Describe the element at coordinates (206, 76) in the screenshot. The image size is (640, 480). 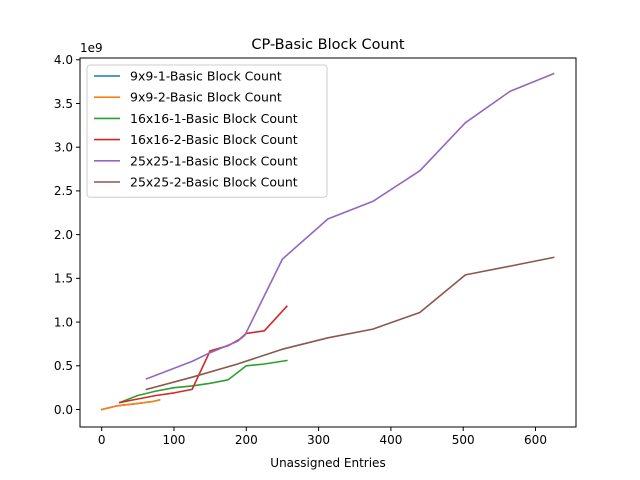
I see `legend-entry: 9x9-1-Basic Block Count` at that location.